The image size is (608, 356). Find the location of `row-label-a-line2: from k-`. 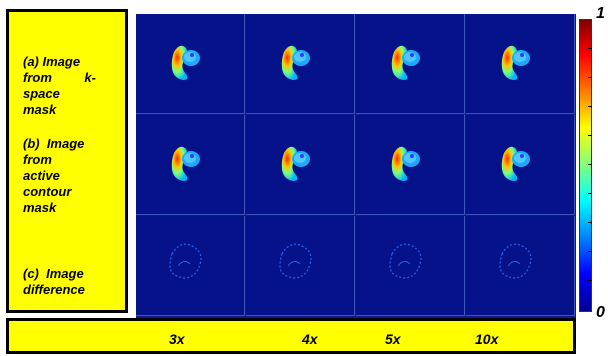

row-label-a-line2: from k- is located at coordinates (59, 77).